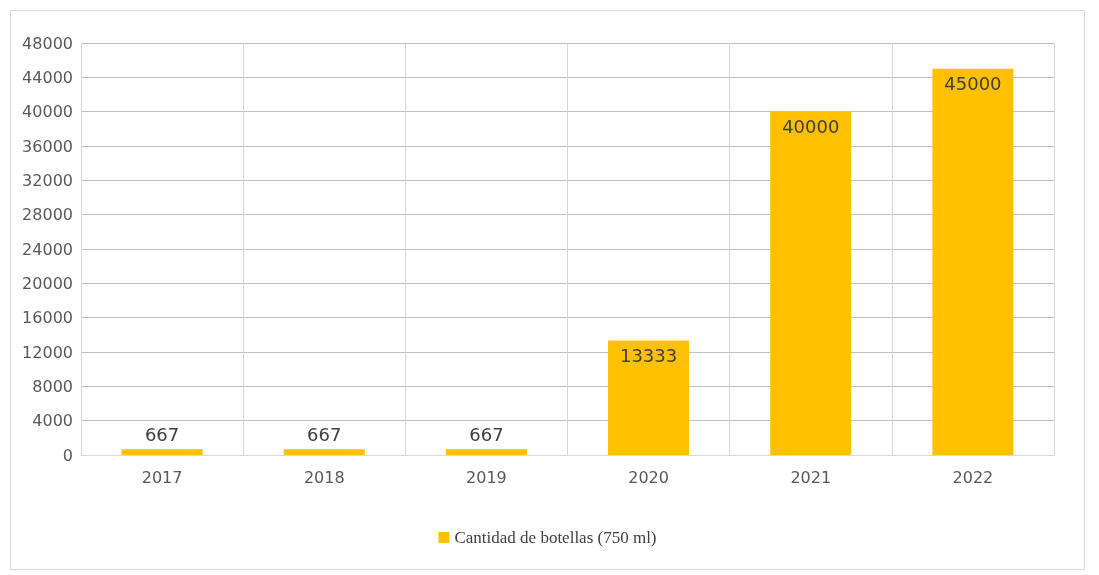 This screenshot has height=575, width=1099. Describe the element at coordinates (973, 84) in the screenshot. I see `data-label: 45000` at that location.